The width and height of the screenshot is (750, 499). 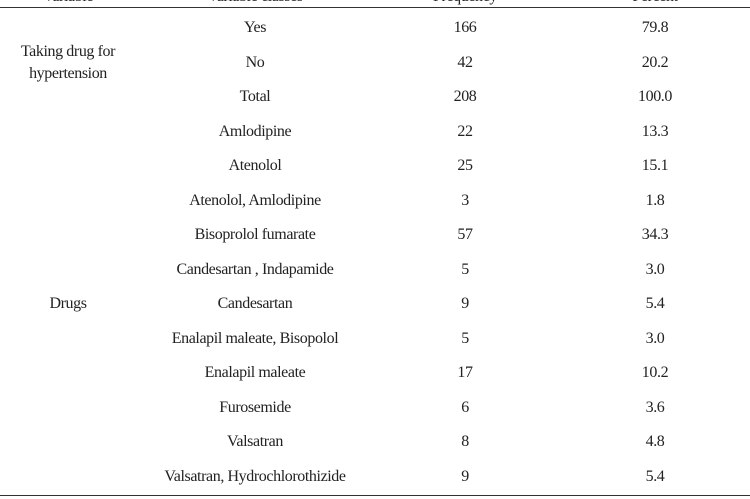 What do you see at coordinates (655, 234) in the screenshot?
I see `percent: 34.3` at bounding box center [655, 234].